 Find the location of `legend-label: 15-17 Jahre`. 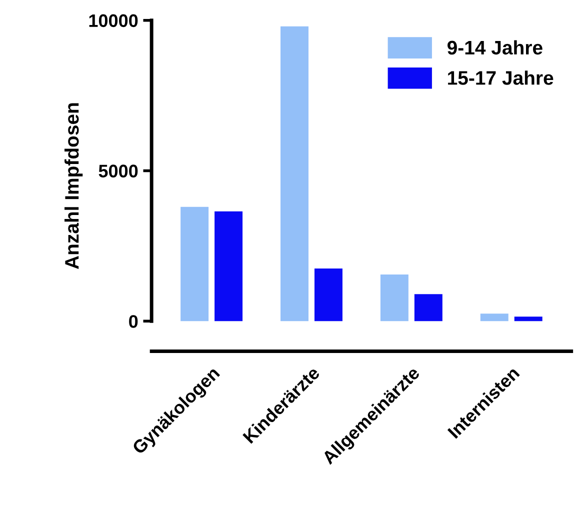

legend-label: 15-17 Jahre is located at coordinates (501, 77).